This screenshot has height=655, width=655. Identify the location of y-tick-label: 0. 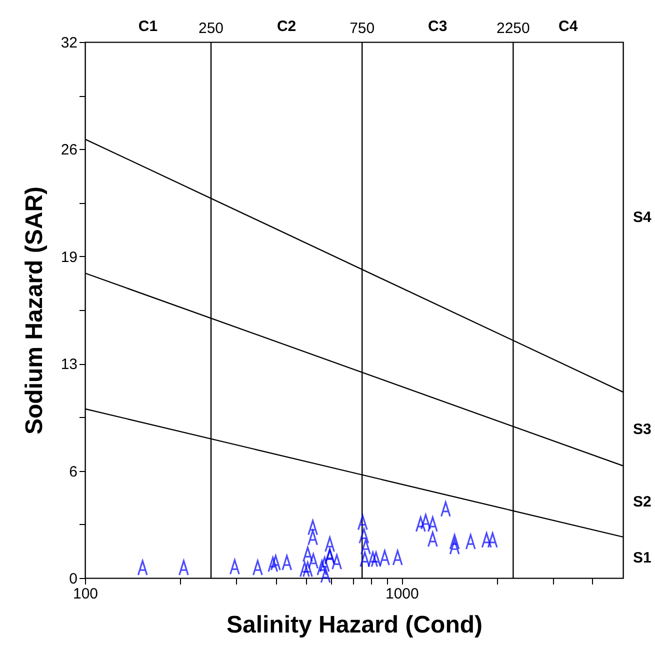
(73, 579).